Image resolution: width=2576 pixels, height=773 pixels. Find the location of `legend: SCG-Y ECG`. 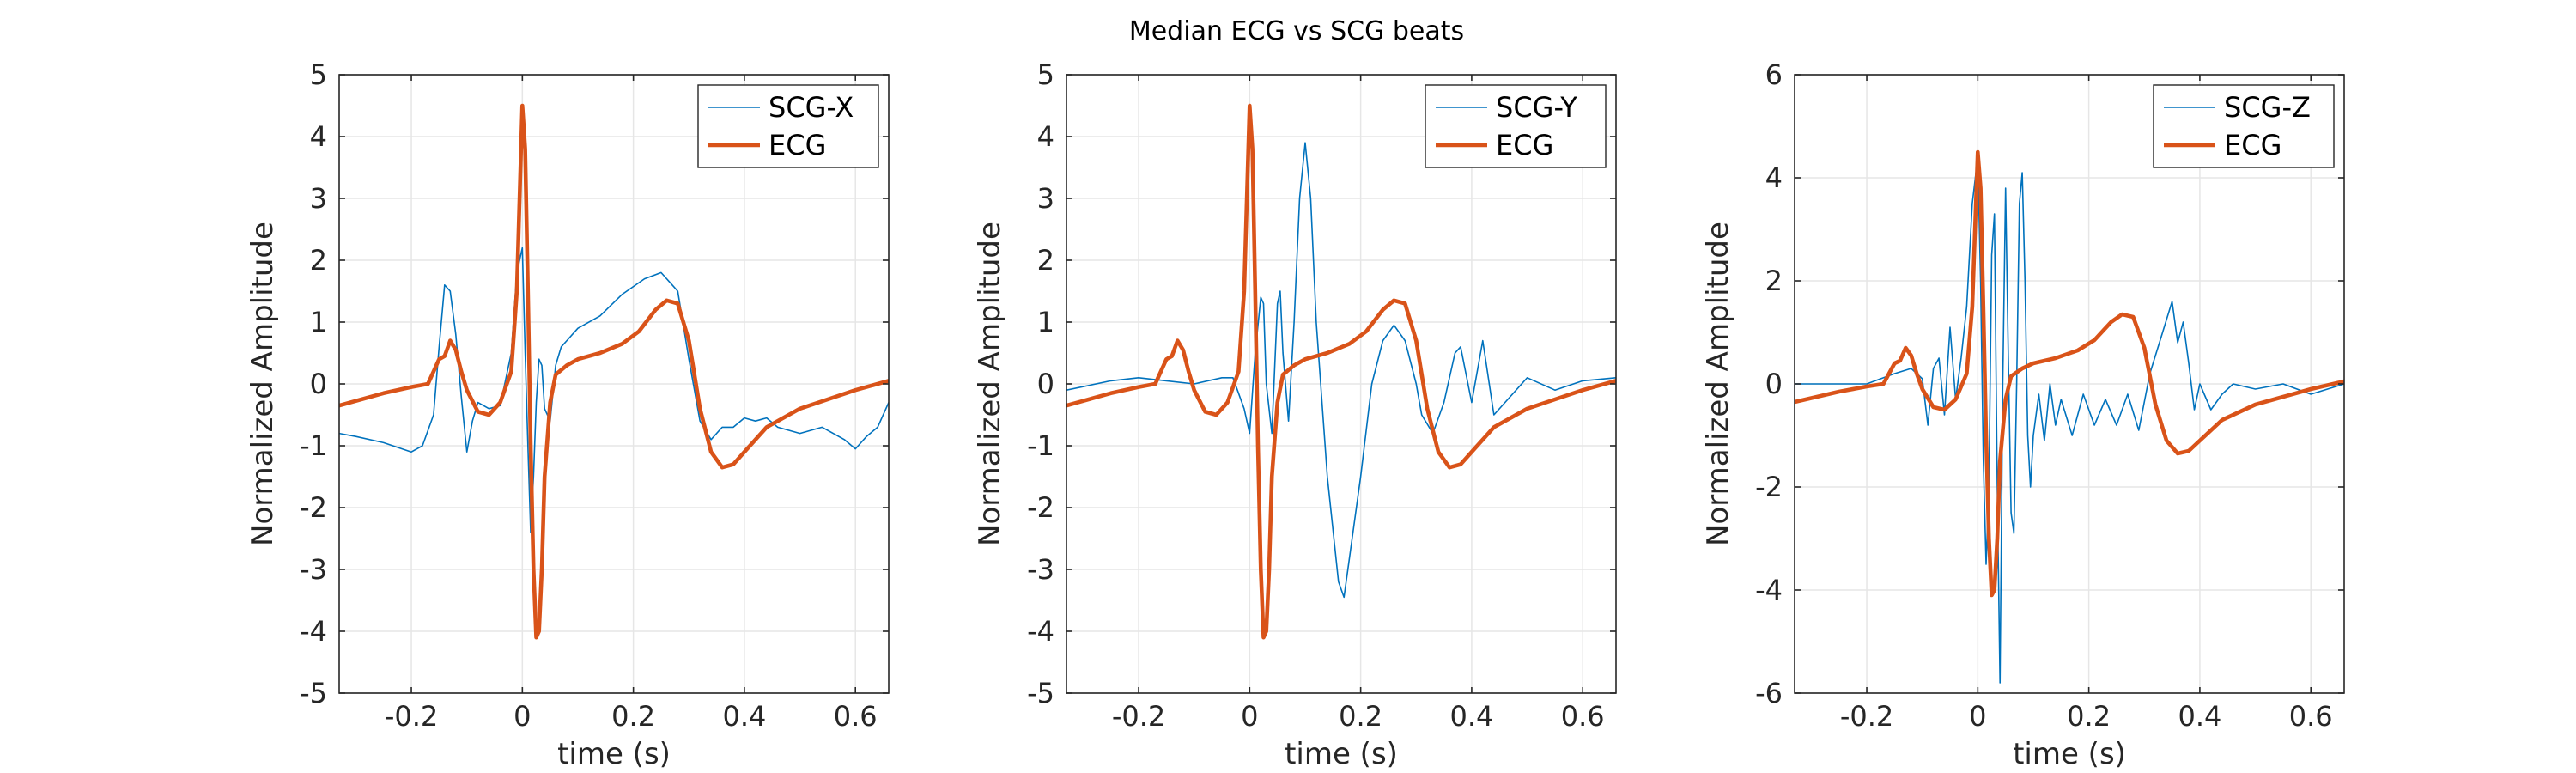

legend: SCG-Y ECG is located at coordinates (1516, 126).